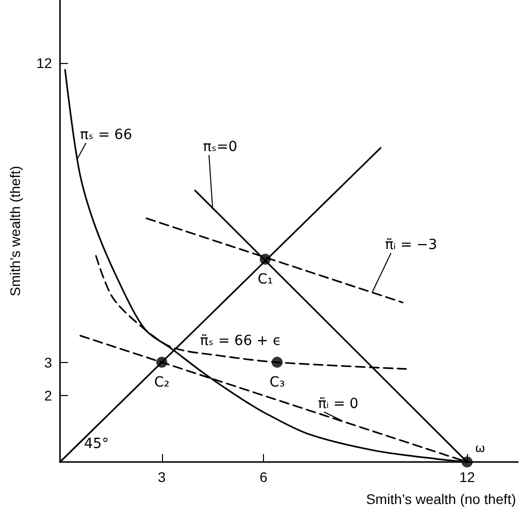  Describe the element at coordinates (338, 404) in the screenshot. I see `series-label: π̃ᵢ = 0` at that location.